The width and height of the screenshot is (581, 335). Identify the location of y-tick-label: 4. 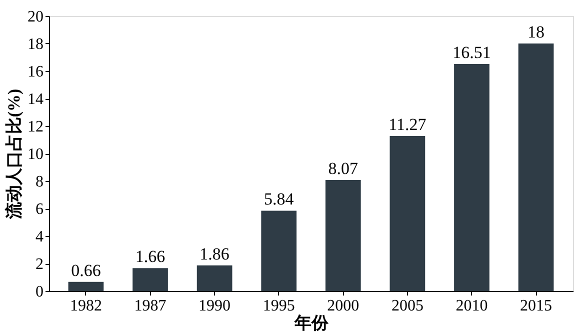
(40, 237).